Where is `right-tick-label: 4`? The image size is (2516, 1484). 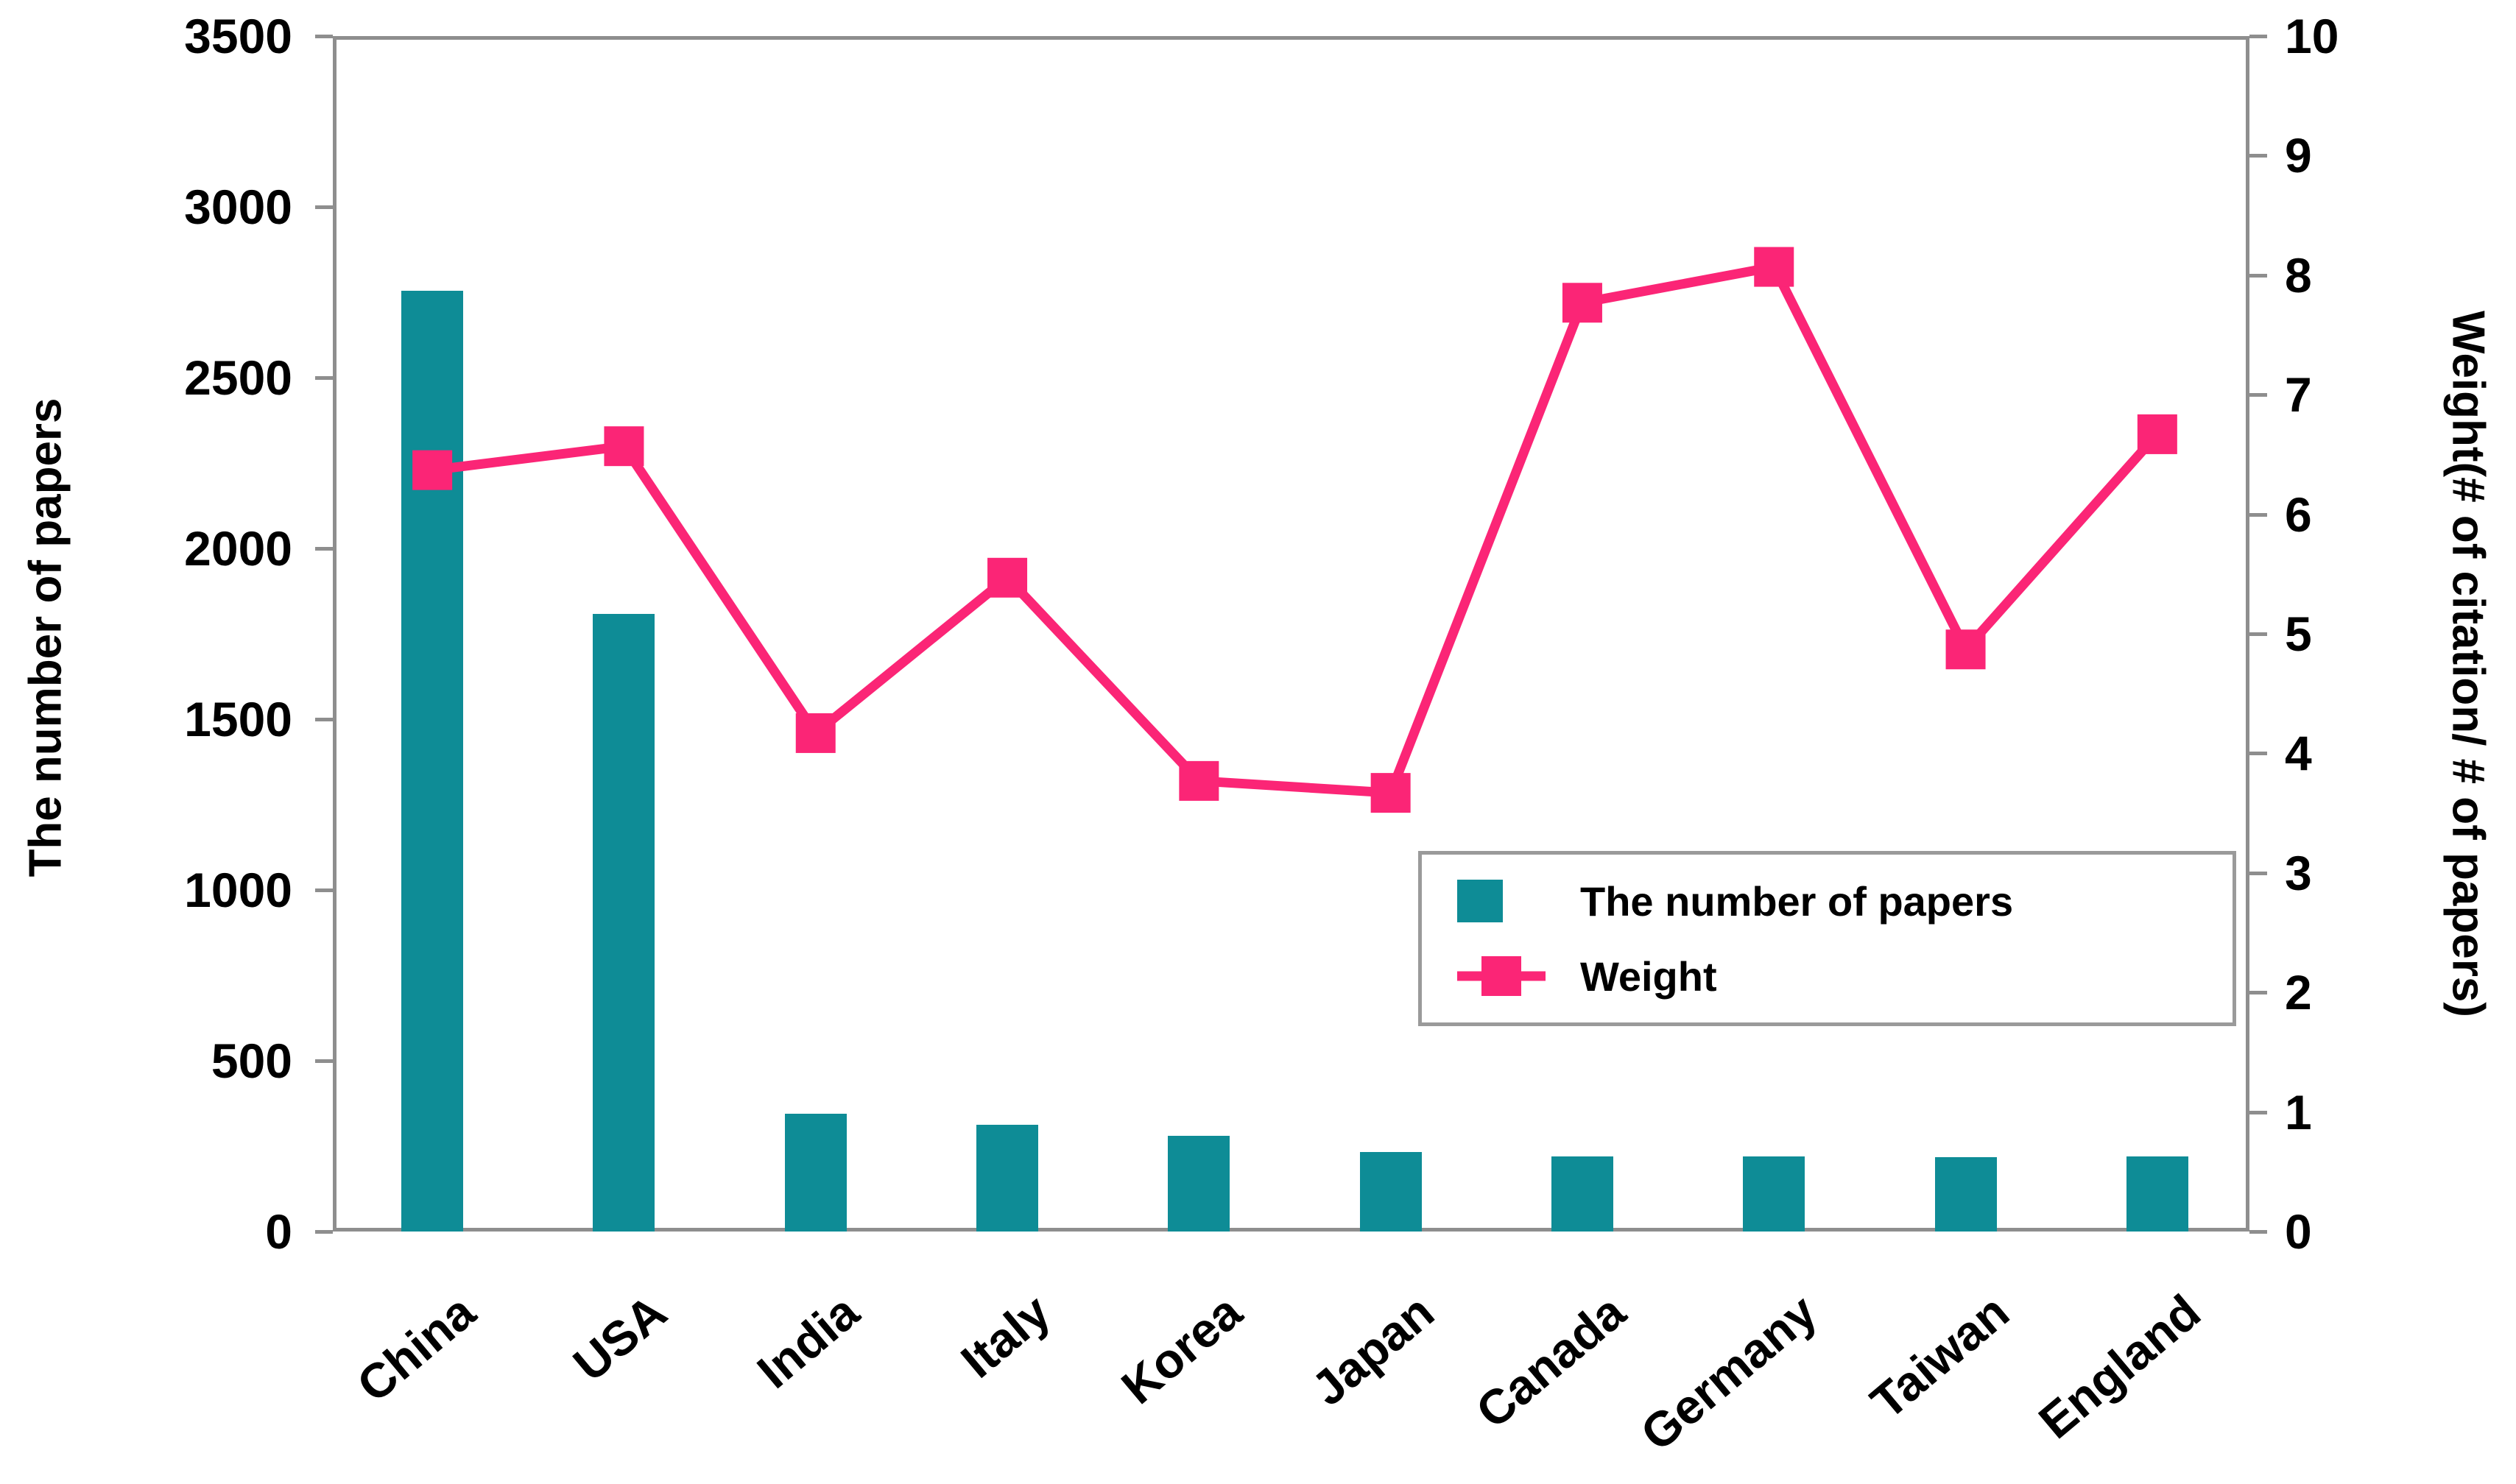 right-tick-label: 4 is located at coordinates (2298, 753).